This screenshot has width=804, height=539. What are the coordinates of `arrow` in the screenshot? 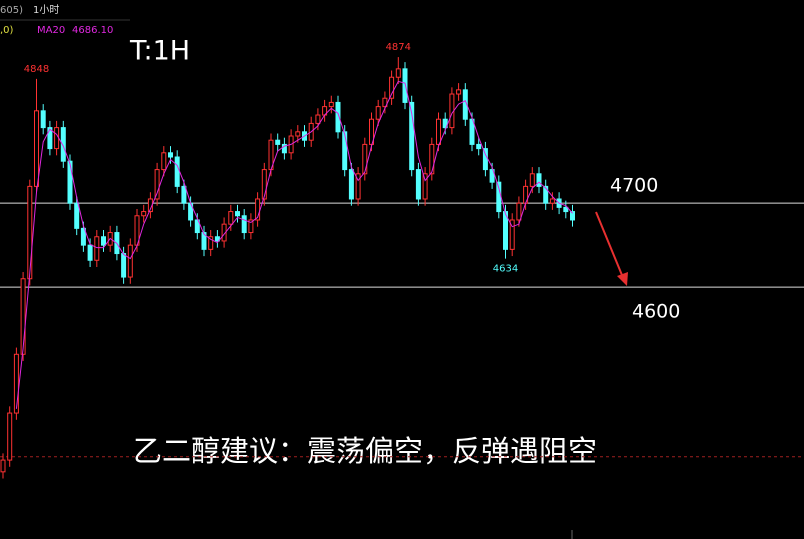 It's located at (610, 246).